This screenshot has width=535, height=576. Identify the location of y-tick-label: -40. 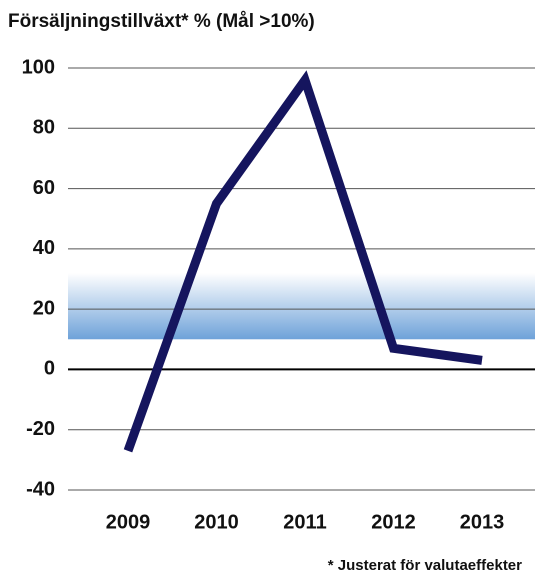
(40, 489).